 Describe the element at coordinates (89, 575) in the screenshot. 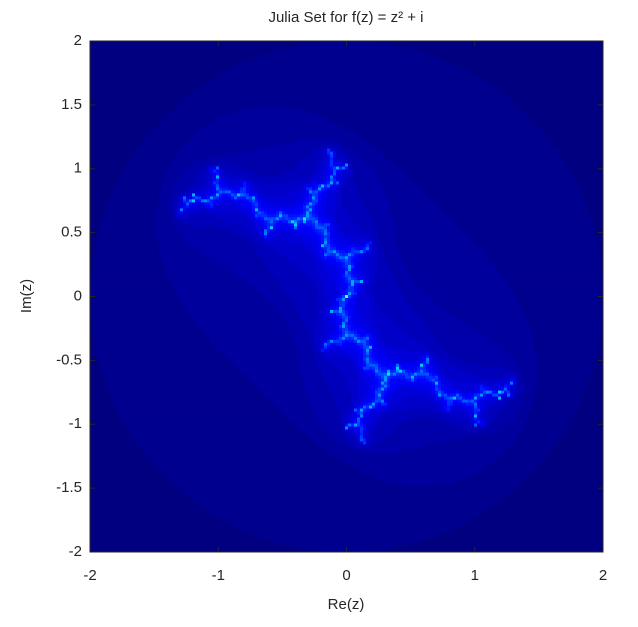

I see `x-tick-label: -2` at that location.